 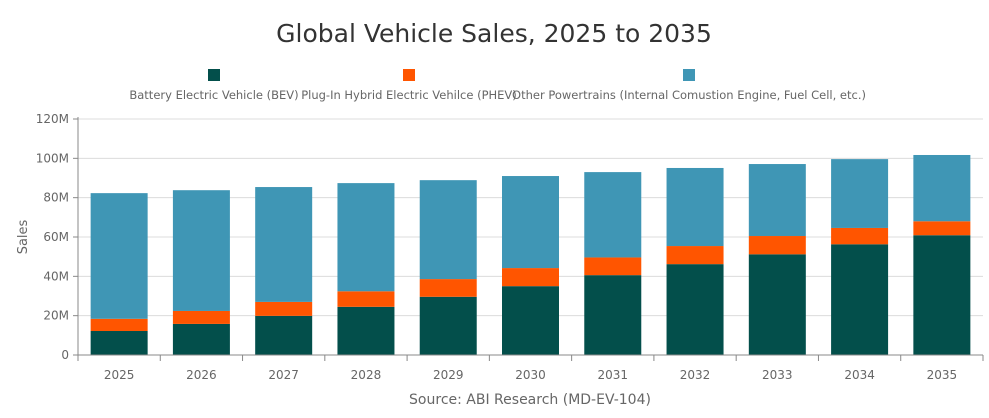 I want to click on x-tick-label: 2035, so click(x=942, y=375).